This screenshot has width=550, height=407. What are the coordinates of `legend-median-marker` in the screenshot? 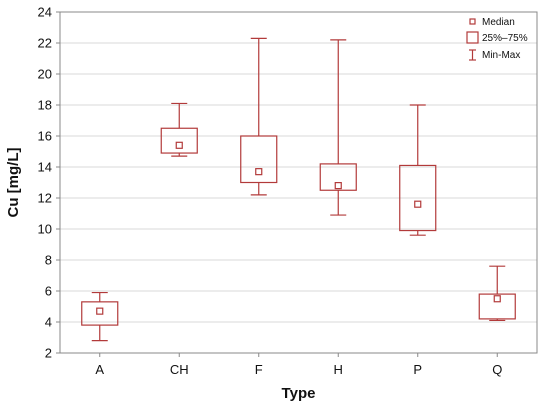 It's located at (472, 21).